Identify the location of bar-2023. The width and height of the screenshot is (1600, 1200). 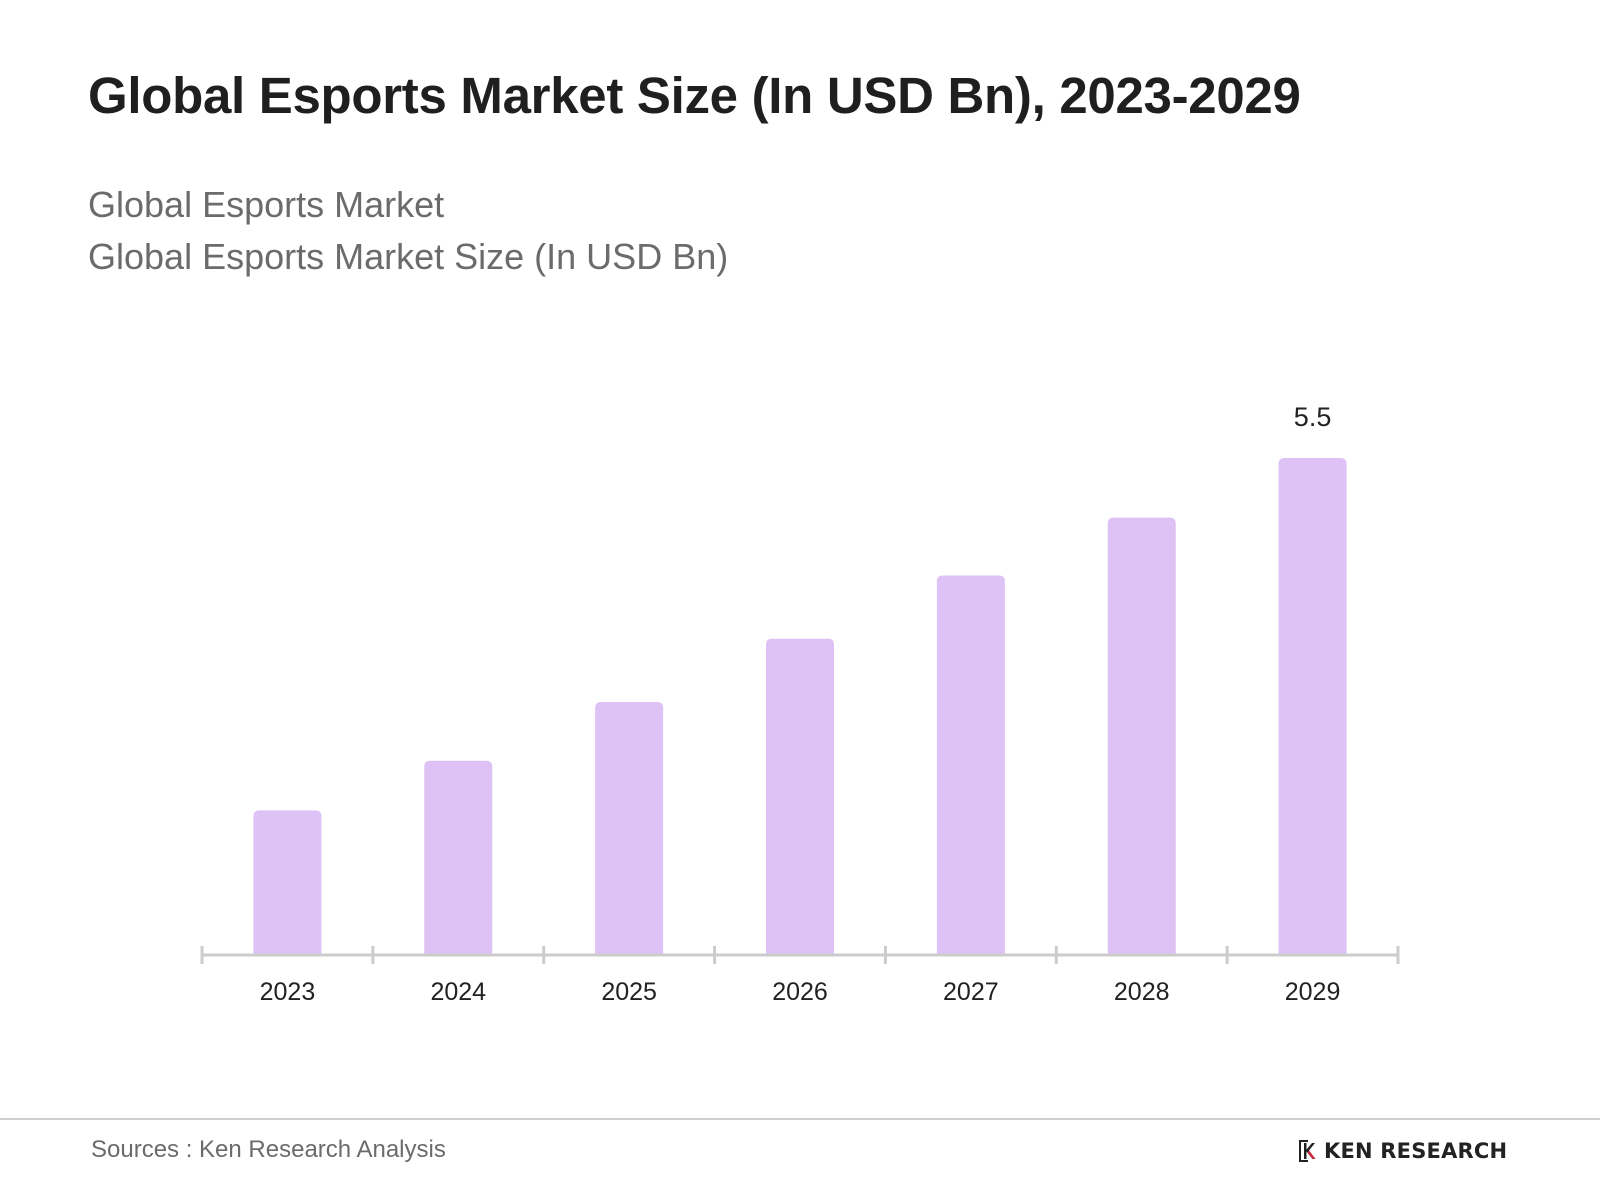
(287, 882).